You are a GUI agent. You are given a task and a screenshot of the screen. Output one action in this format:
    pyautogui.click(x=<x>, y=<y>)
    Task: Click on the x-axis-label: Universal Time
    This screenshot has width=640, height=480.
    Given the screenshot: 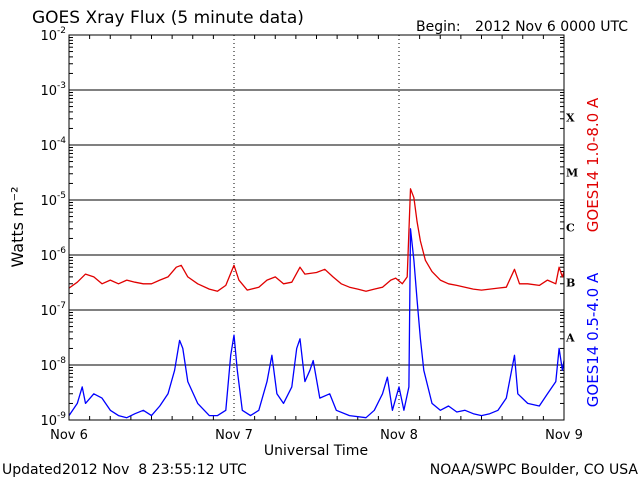 What is the action you would take?
    pyautogui.click(x=316, y=451)
    